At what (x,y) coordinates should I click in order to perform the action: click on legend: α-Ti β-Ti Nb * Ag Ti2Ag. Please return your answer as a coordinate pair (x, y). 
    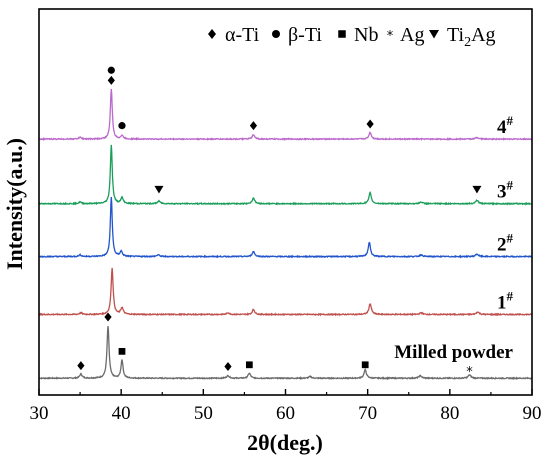
    Looking at the image, I should click on (352, 37).